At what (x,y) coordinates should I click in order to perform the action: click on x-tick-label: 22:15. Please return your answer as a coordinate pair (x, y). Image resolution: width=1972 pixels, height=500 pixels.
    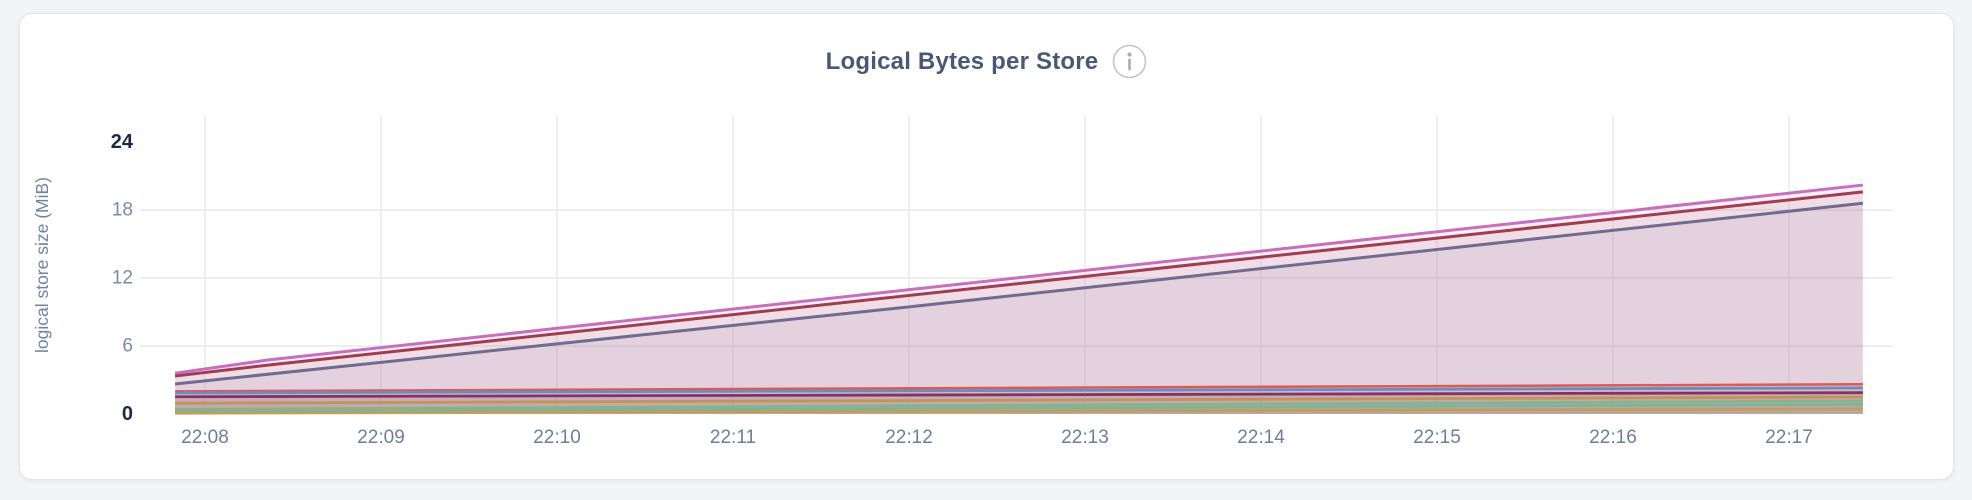
    Looking at the image, I should click on (1437, 437).